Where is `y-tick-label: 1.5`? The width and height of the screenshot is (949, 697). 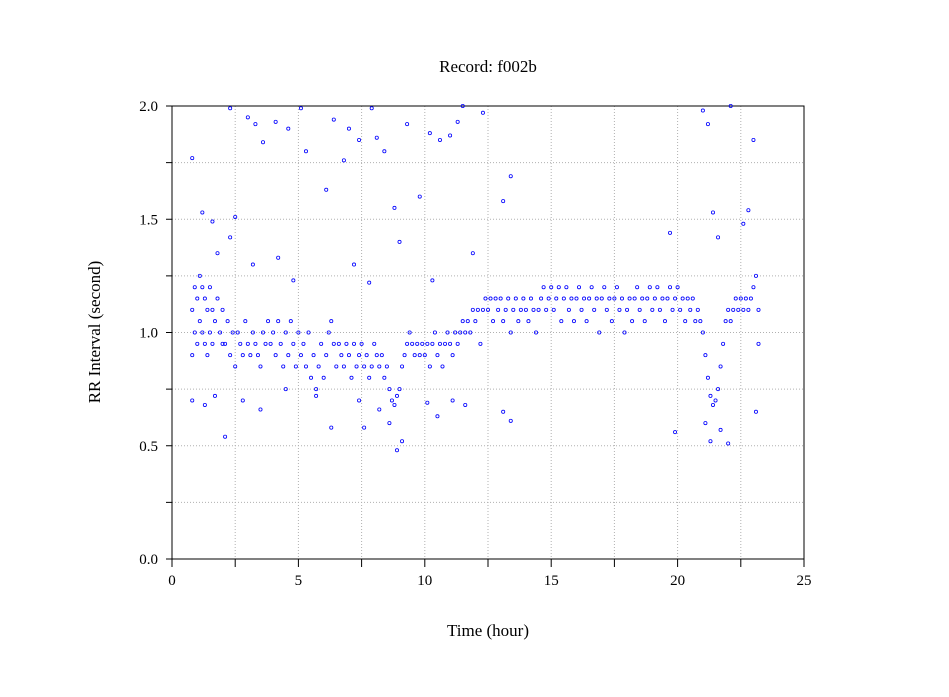 y-tick-label: 1.5 is located at coordinates (148, 220).